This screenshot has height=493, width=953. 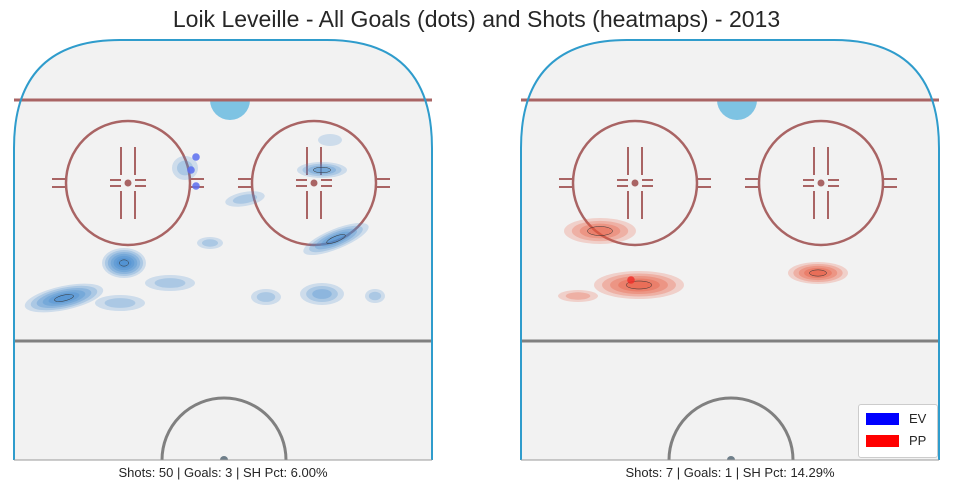 I want to click on legend-item-ev: EV, so click(x=896, y=418).